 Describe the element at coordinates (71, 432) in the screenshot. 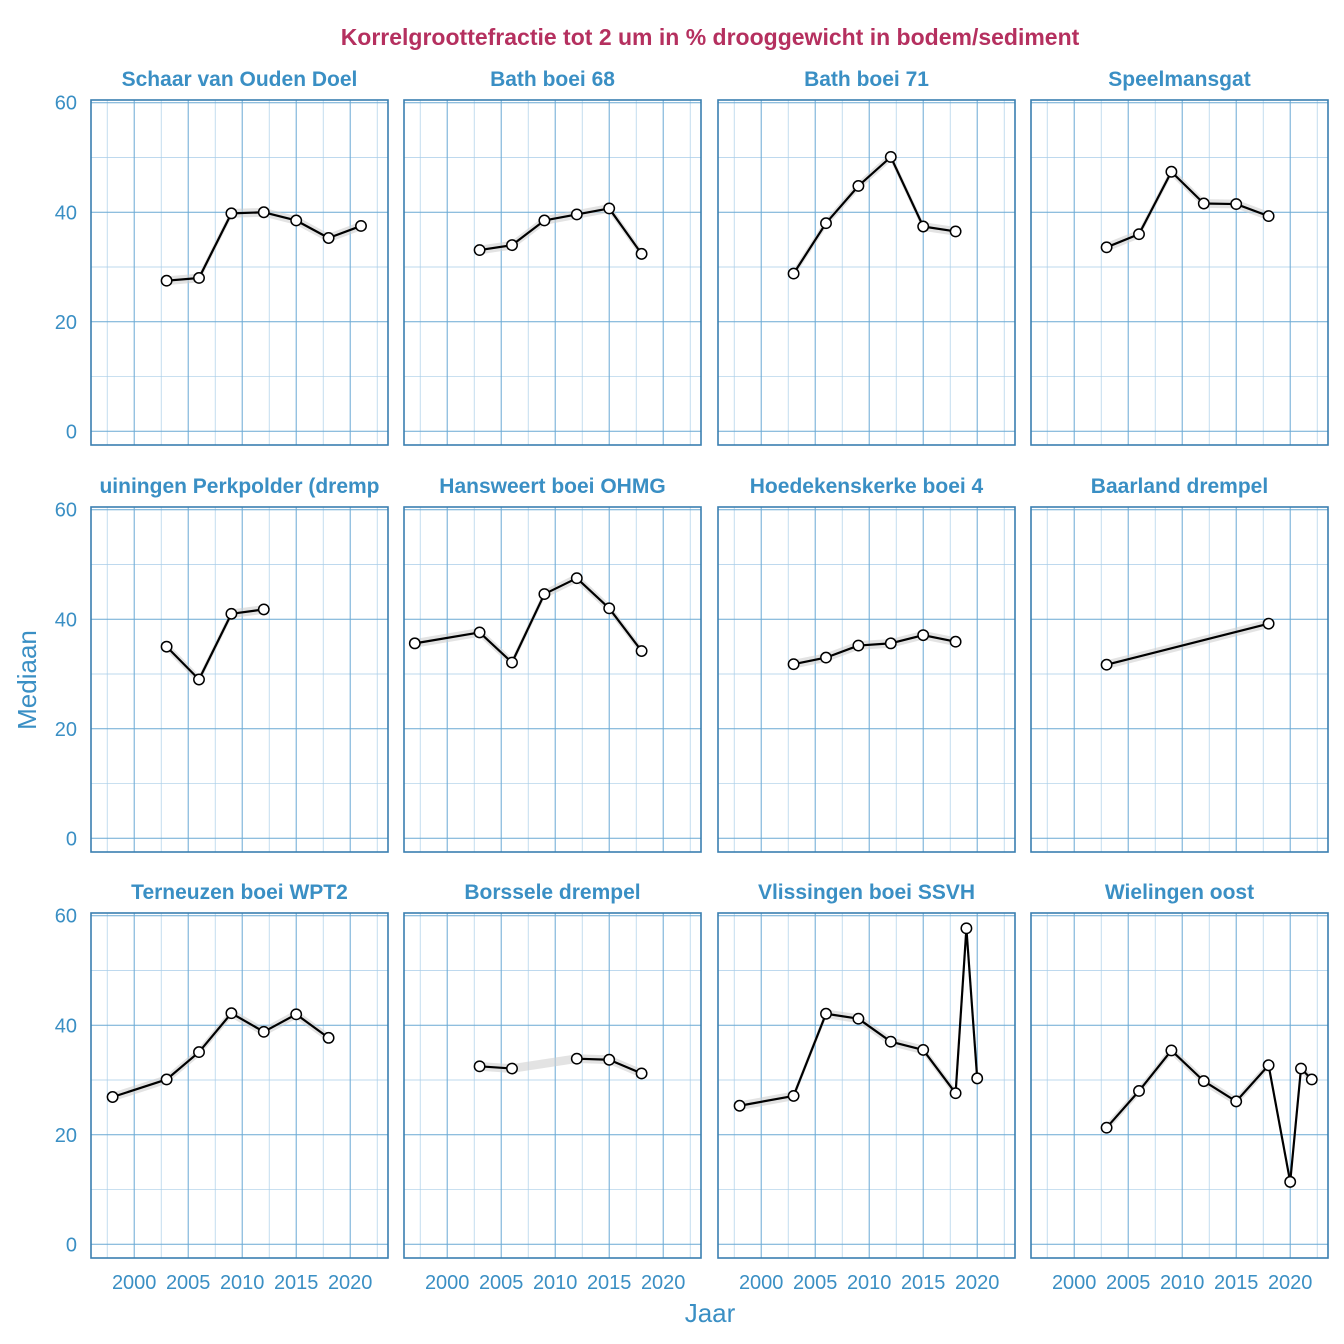

I see `y-tick-label: 0` at that location.